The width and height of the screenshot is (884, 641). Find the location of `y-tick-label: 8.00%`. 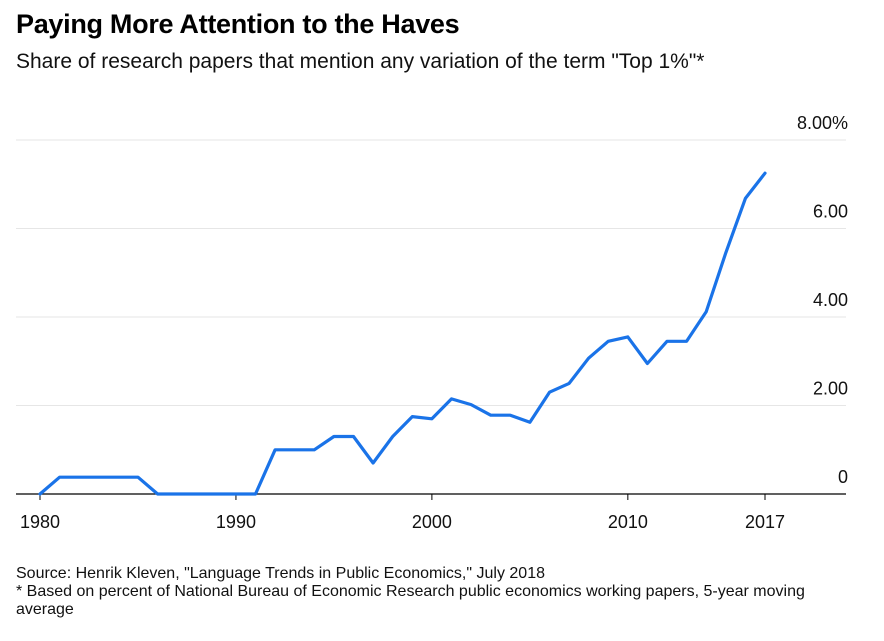

y-tick-label: 8.00% is located at coordinates (822, 123).